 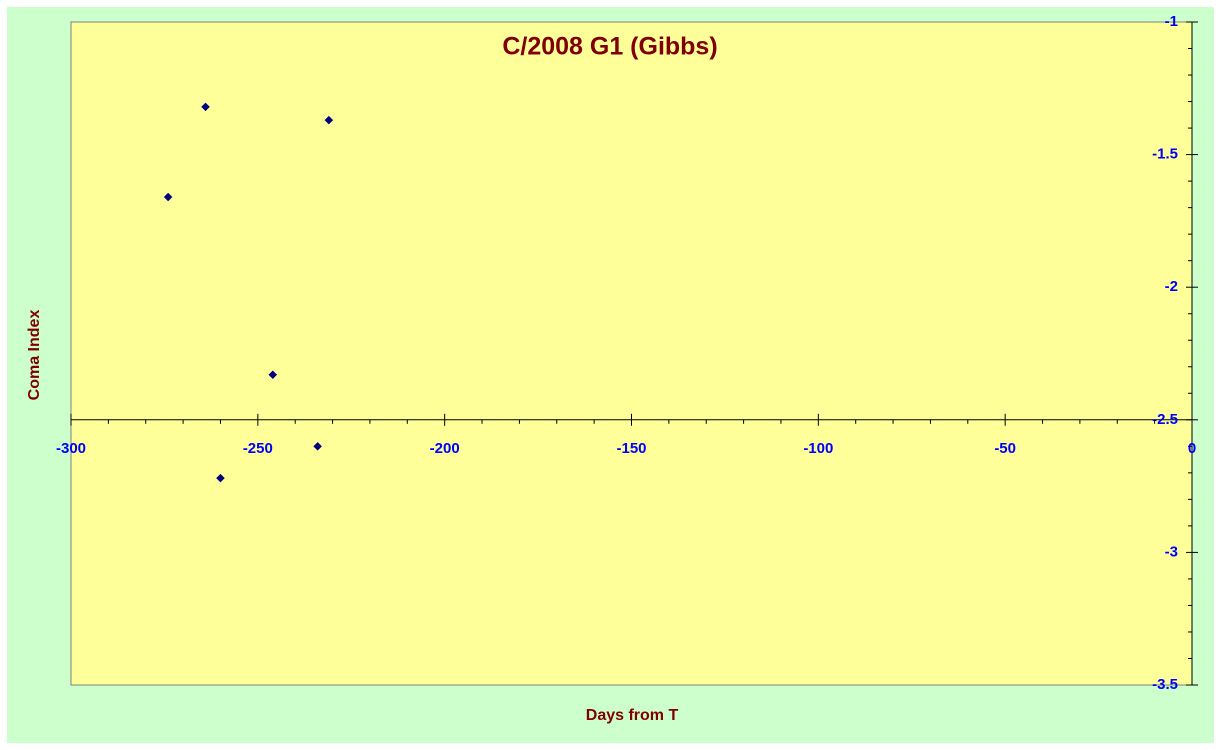 What do you see at coordinates (1171, 286) in the screenshot?
I see `y-tick-label: -2` at bounding box center [1171, 286].